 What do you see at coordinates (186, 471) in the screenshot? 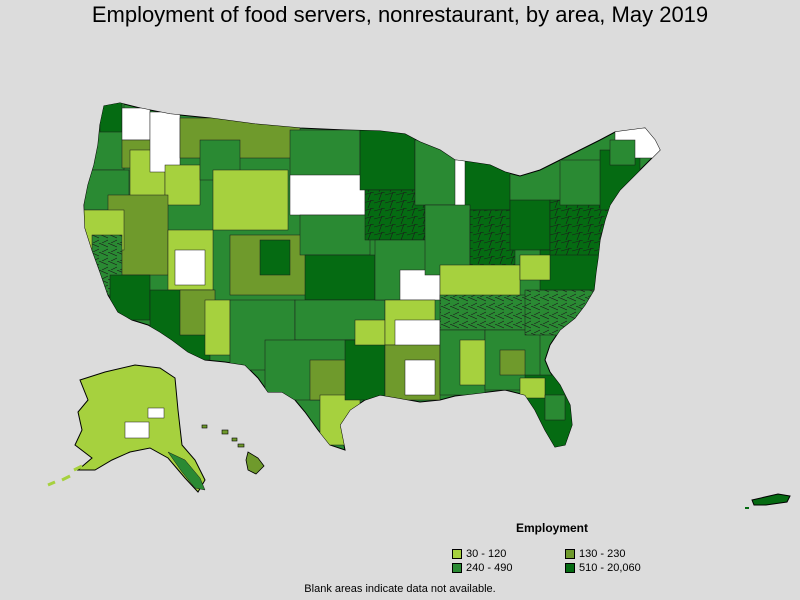
I see `alaska-southeast` at bounding box center [186, 471].